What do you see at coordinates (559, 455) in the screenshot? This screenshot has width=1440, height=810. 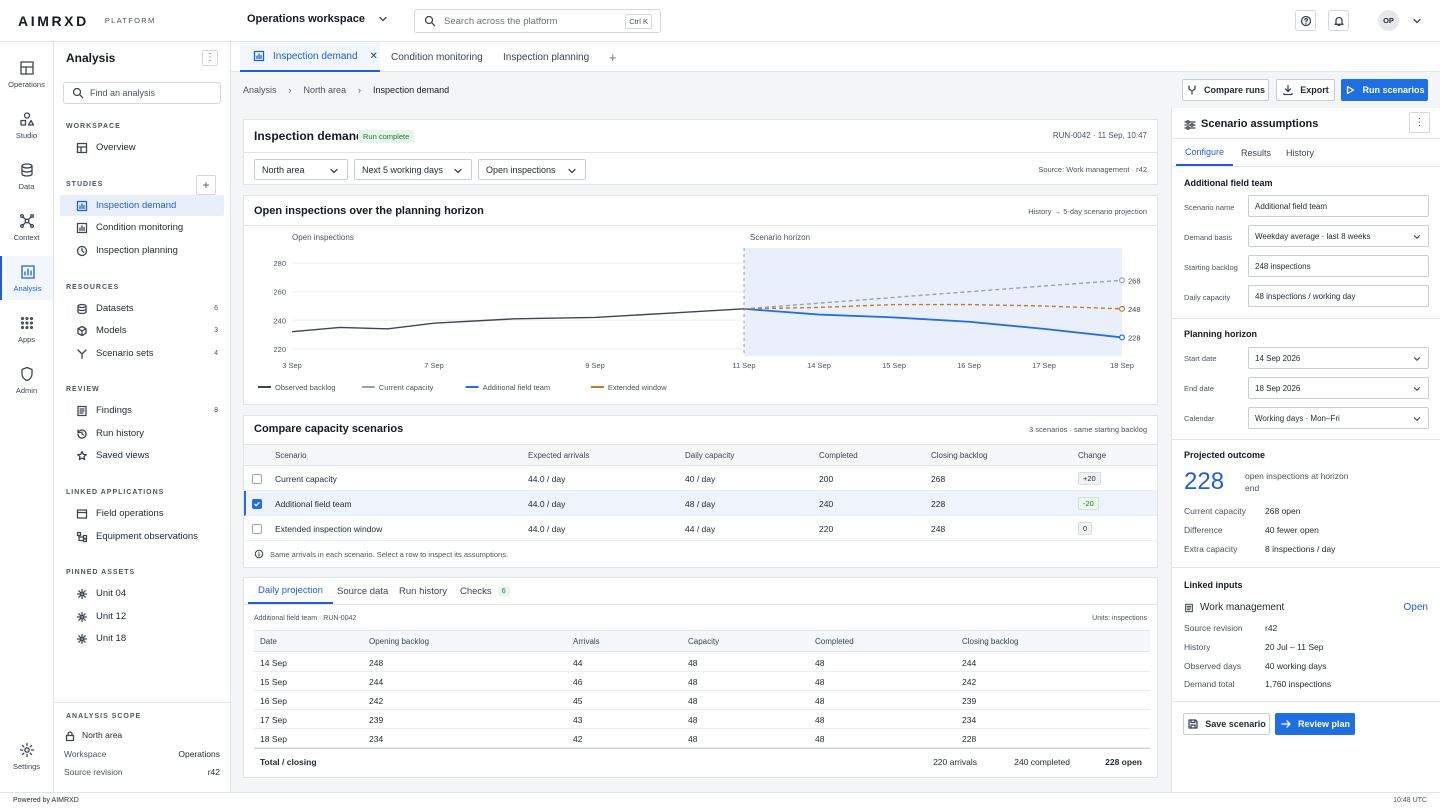 I see `column-header: Expected arrivals` at bounding box center [559, 455].